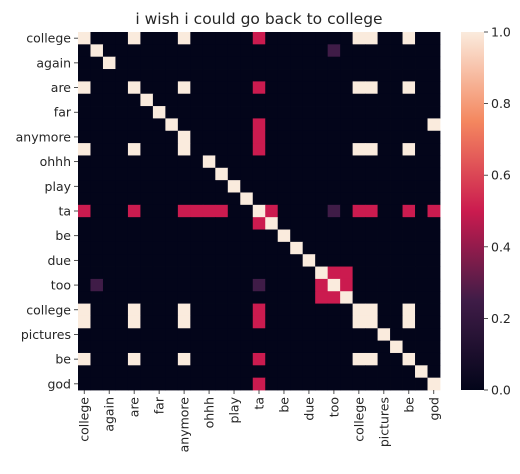 Image resolution: width=520 pixels, height=474 pixels. What do you see at coordinates (501, 32) in the screenshot?
I see `colorbar-tick-label: 1.0` at bounding box center [501, 32].